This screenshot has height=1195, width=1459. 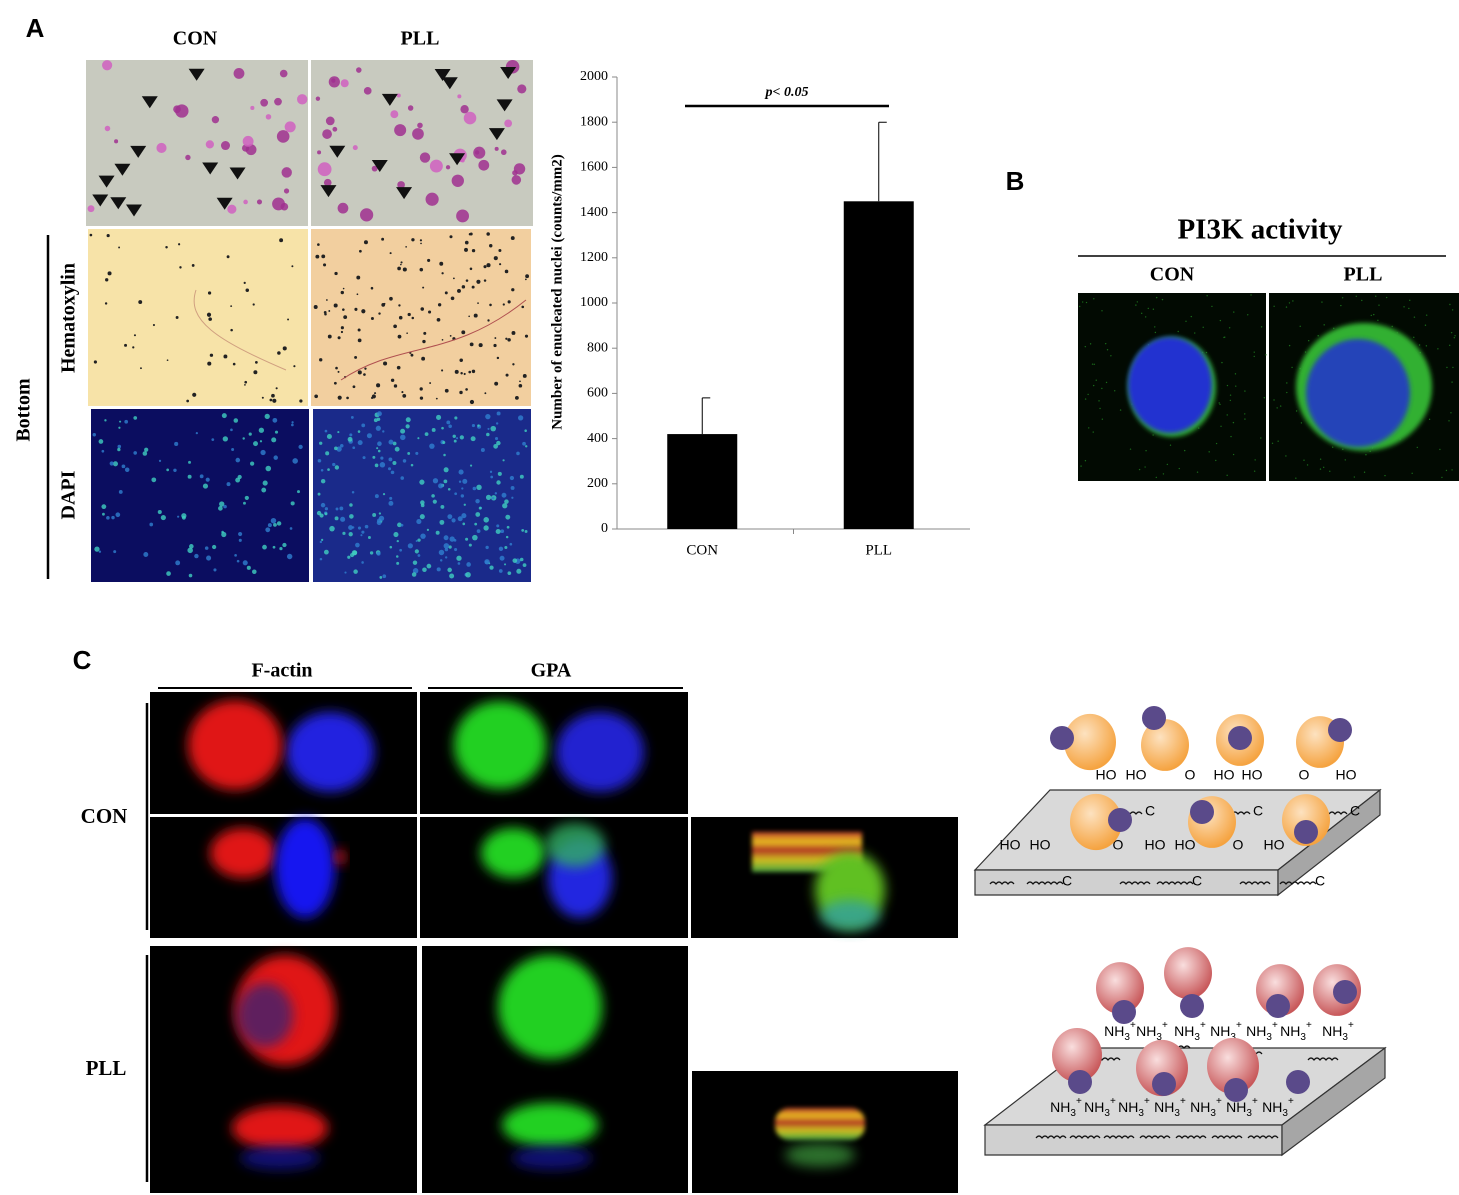 I want to click on substrate-side, so click(x=1333, y=1101).